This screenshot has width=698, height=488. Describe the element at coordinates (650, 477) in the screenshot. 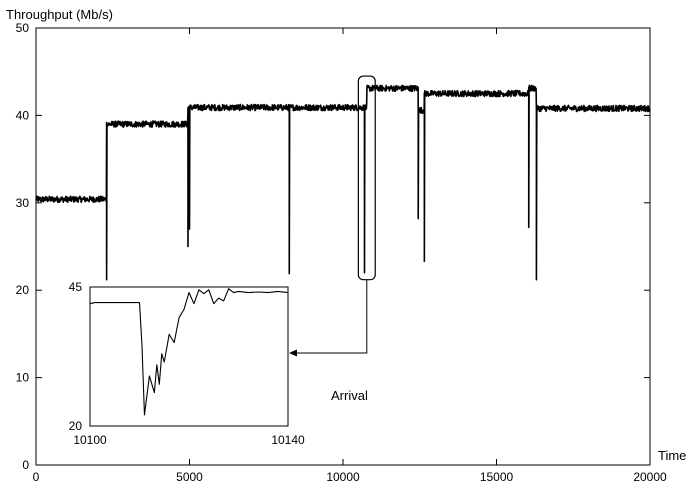

I see `x-tick-label: 20000` at that location.